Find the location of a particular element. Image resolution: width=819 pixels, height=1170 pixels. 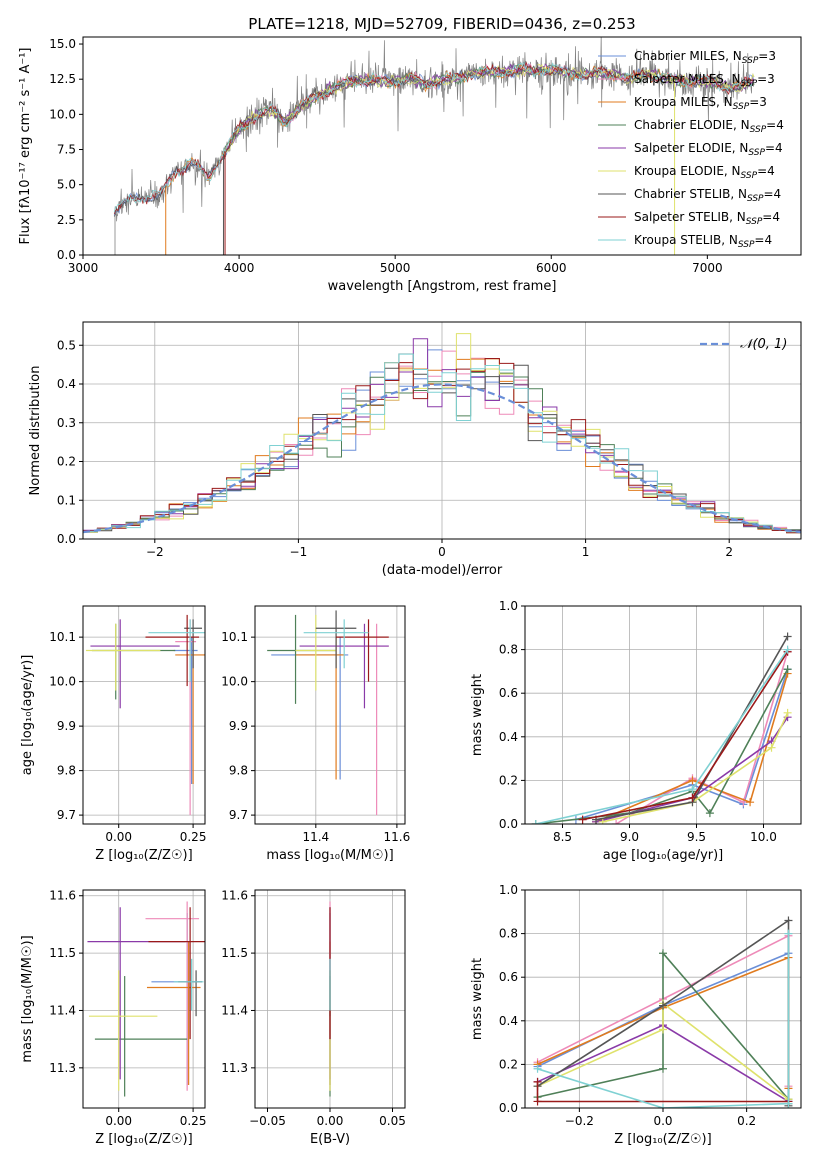

legend-label: Chabrier ELODIE, NSSP=4 is located at coordinates (709, 126).